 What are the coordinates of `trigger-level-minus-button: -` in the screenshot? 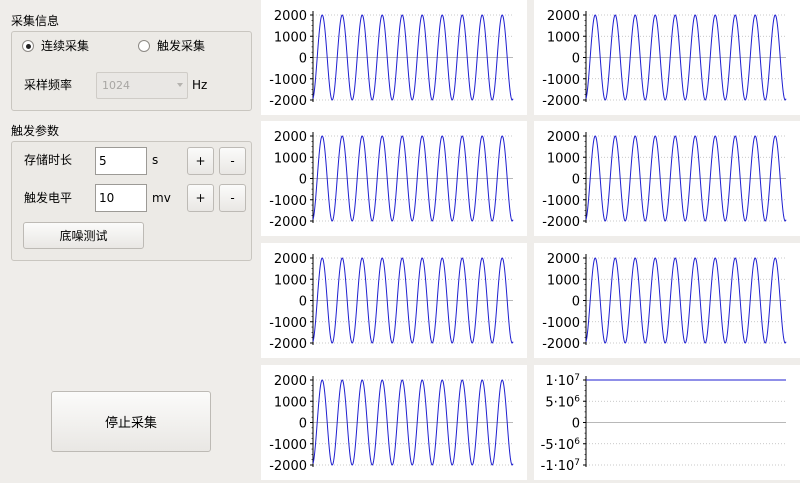 It's located at (232, 198).